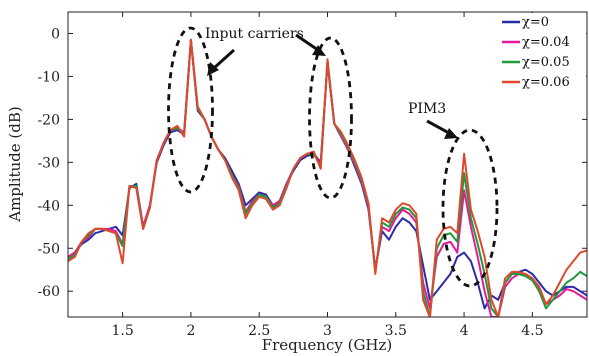  Describe the element at coordinates (48, 206) in the screenshot. I see `y-tick-label: -40` at that location.